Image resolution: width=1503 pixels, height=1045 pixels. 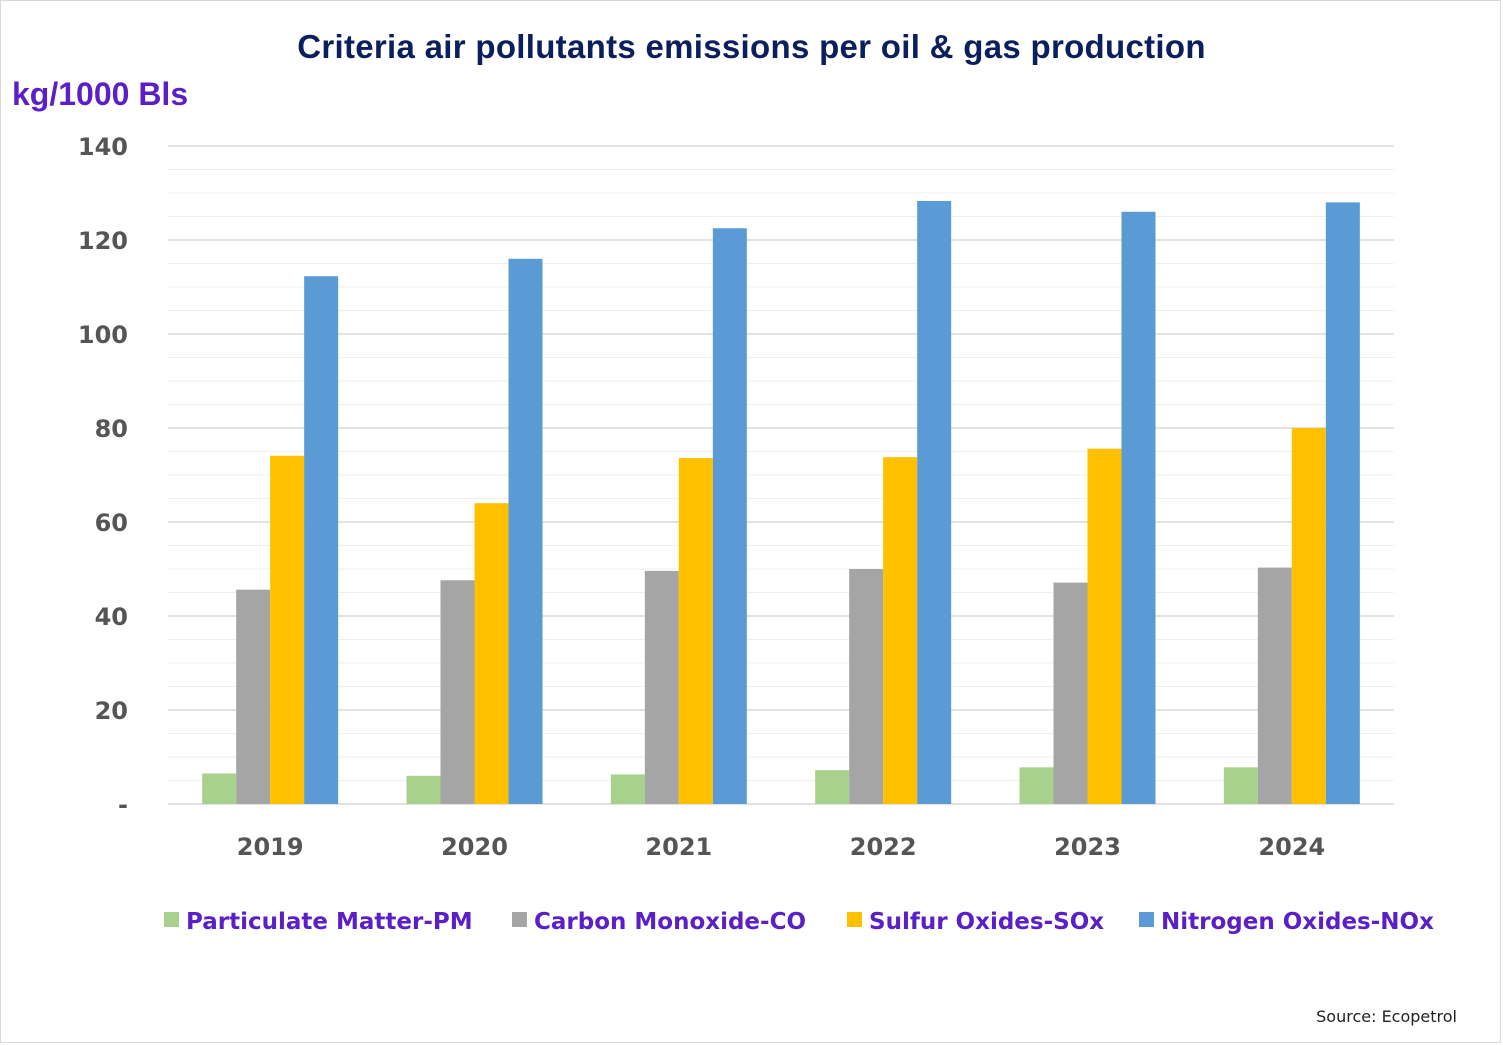 I want to click on bar-nox-2024, so click(x=1342, y=503).